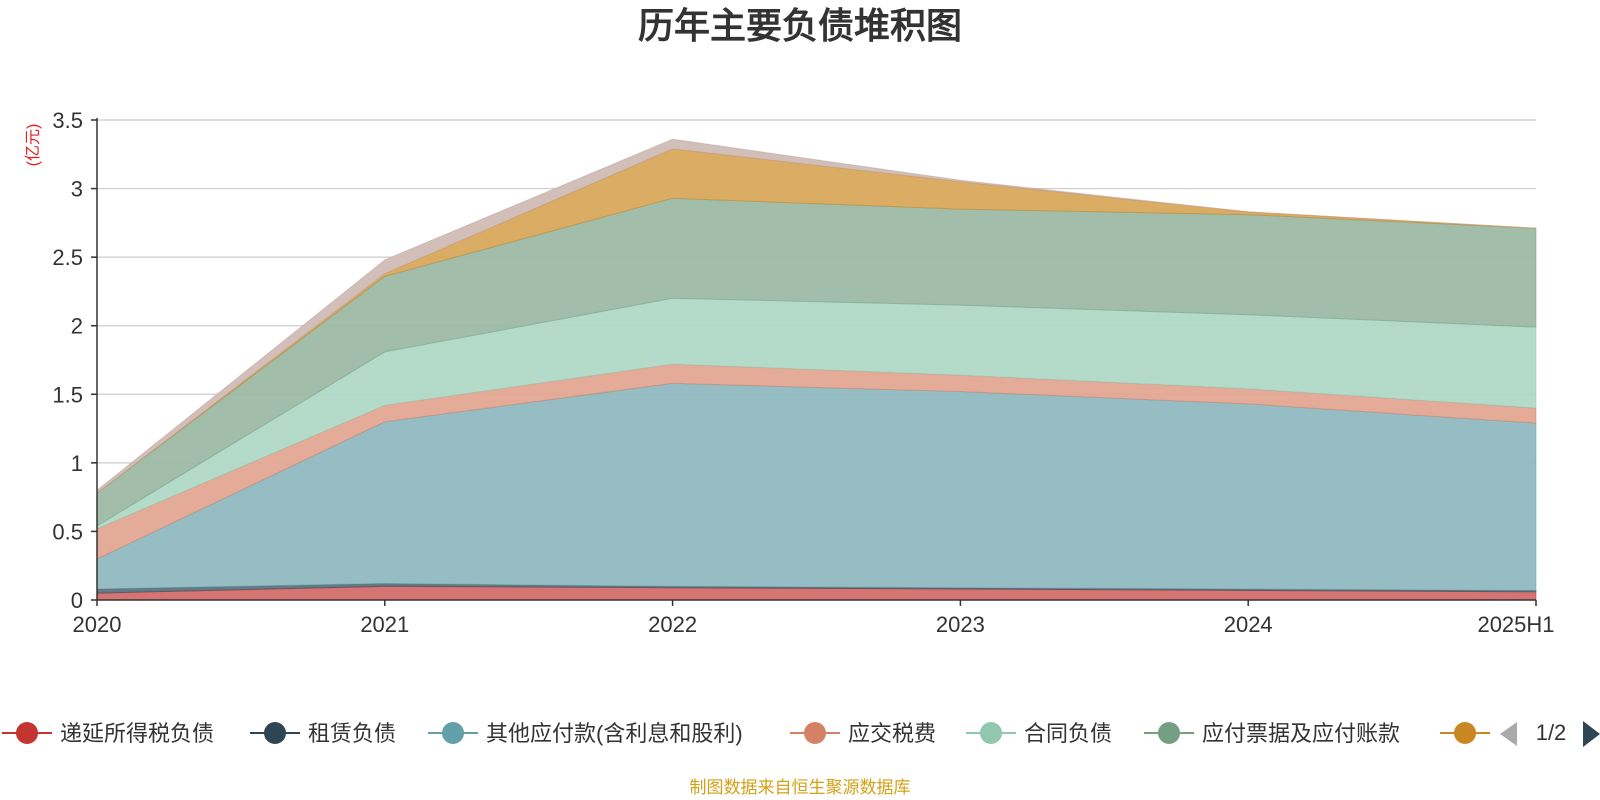 The height and width of the screenshot is (800, 1600). What do you see at coordinates (672, 624) in the screenshot?
I see `x-tick-label: 2022` at bounding box center [672, 624].